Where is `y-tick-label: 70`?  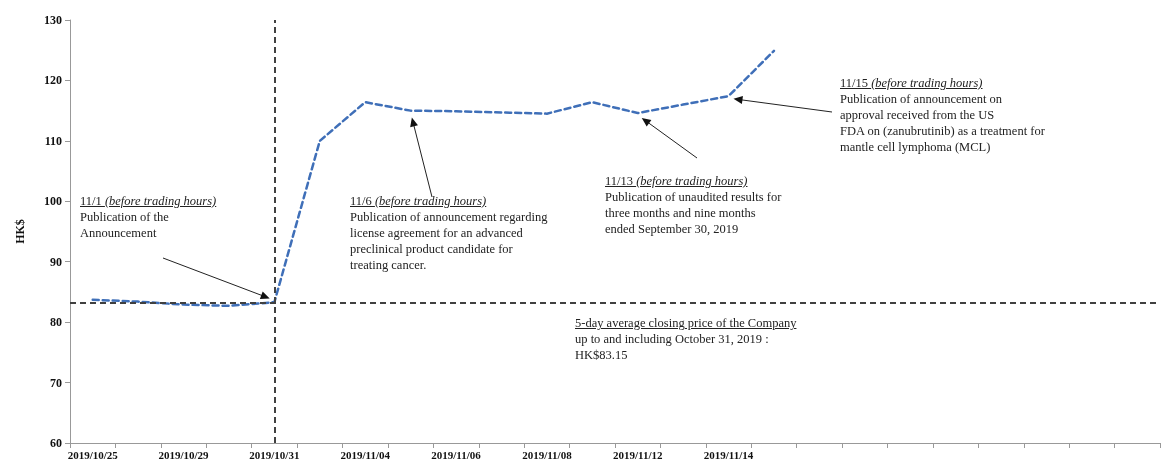
y-tick-label: 70 is located at coordinates (56, 382).